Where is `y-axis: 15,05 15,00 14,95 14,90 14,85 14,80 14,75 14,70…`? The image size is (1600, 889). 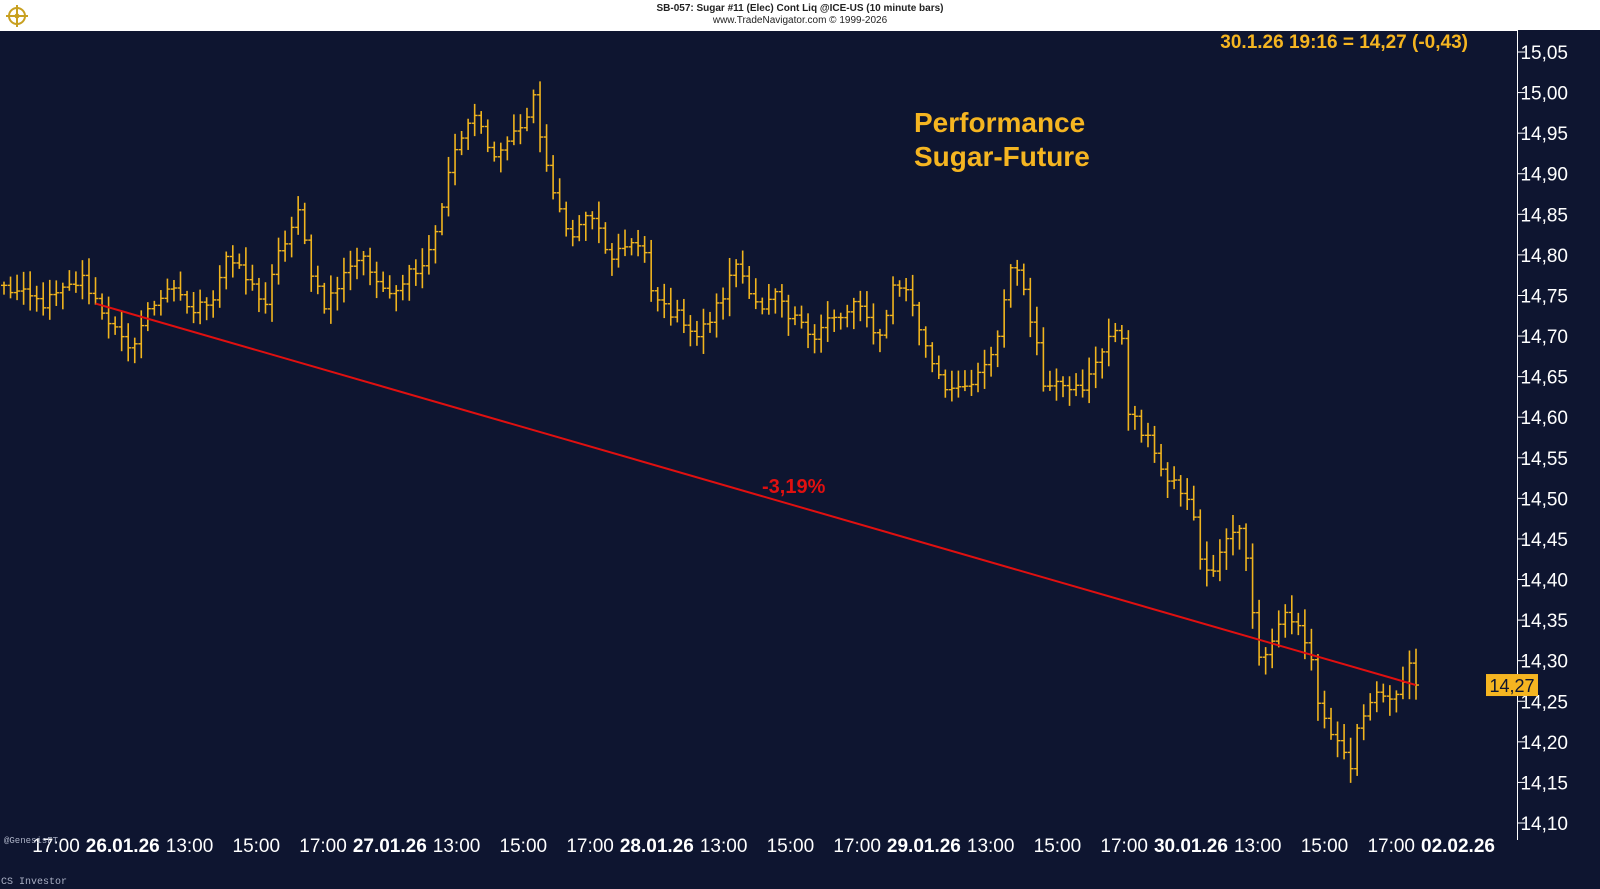
y-axis: 15,05 15,00 14,95 14,90 14,85 14,80 14,75 14,70… is located at coordinates (1543, 439).